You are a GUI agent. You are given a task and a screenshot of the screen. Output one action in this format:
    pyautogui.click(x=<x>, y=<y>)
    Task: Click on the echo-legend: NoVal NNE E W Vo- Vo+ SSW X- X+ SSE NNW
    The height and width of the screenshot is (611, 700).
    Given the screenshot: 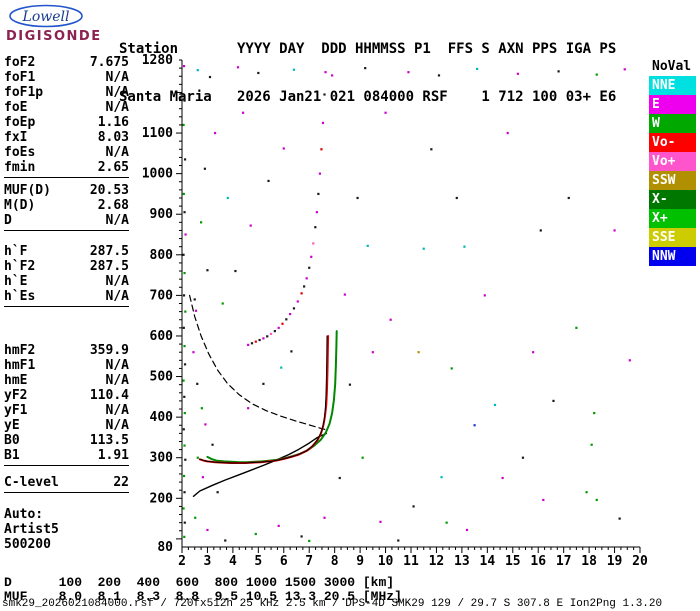 What is the action you would take?
    pyautogui.click(x=672, y=161)
    